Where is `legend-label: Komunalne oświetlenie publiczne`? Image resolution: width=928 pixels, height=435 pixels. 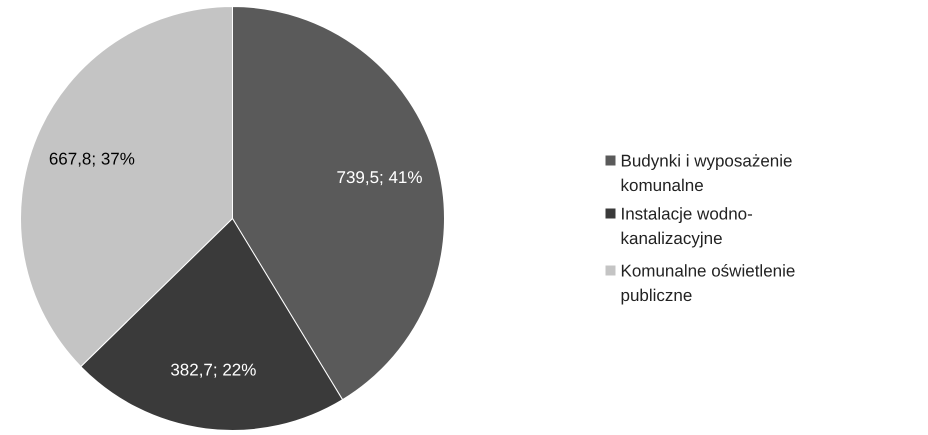
legend-label: Komunalne oświetlenie publiczne is located at coordinates (708, 284).